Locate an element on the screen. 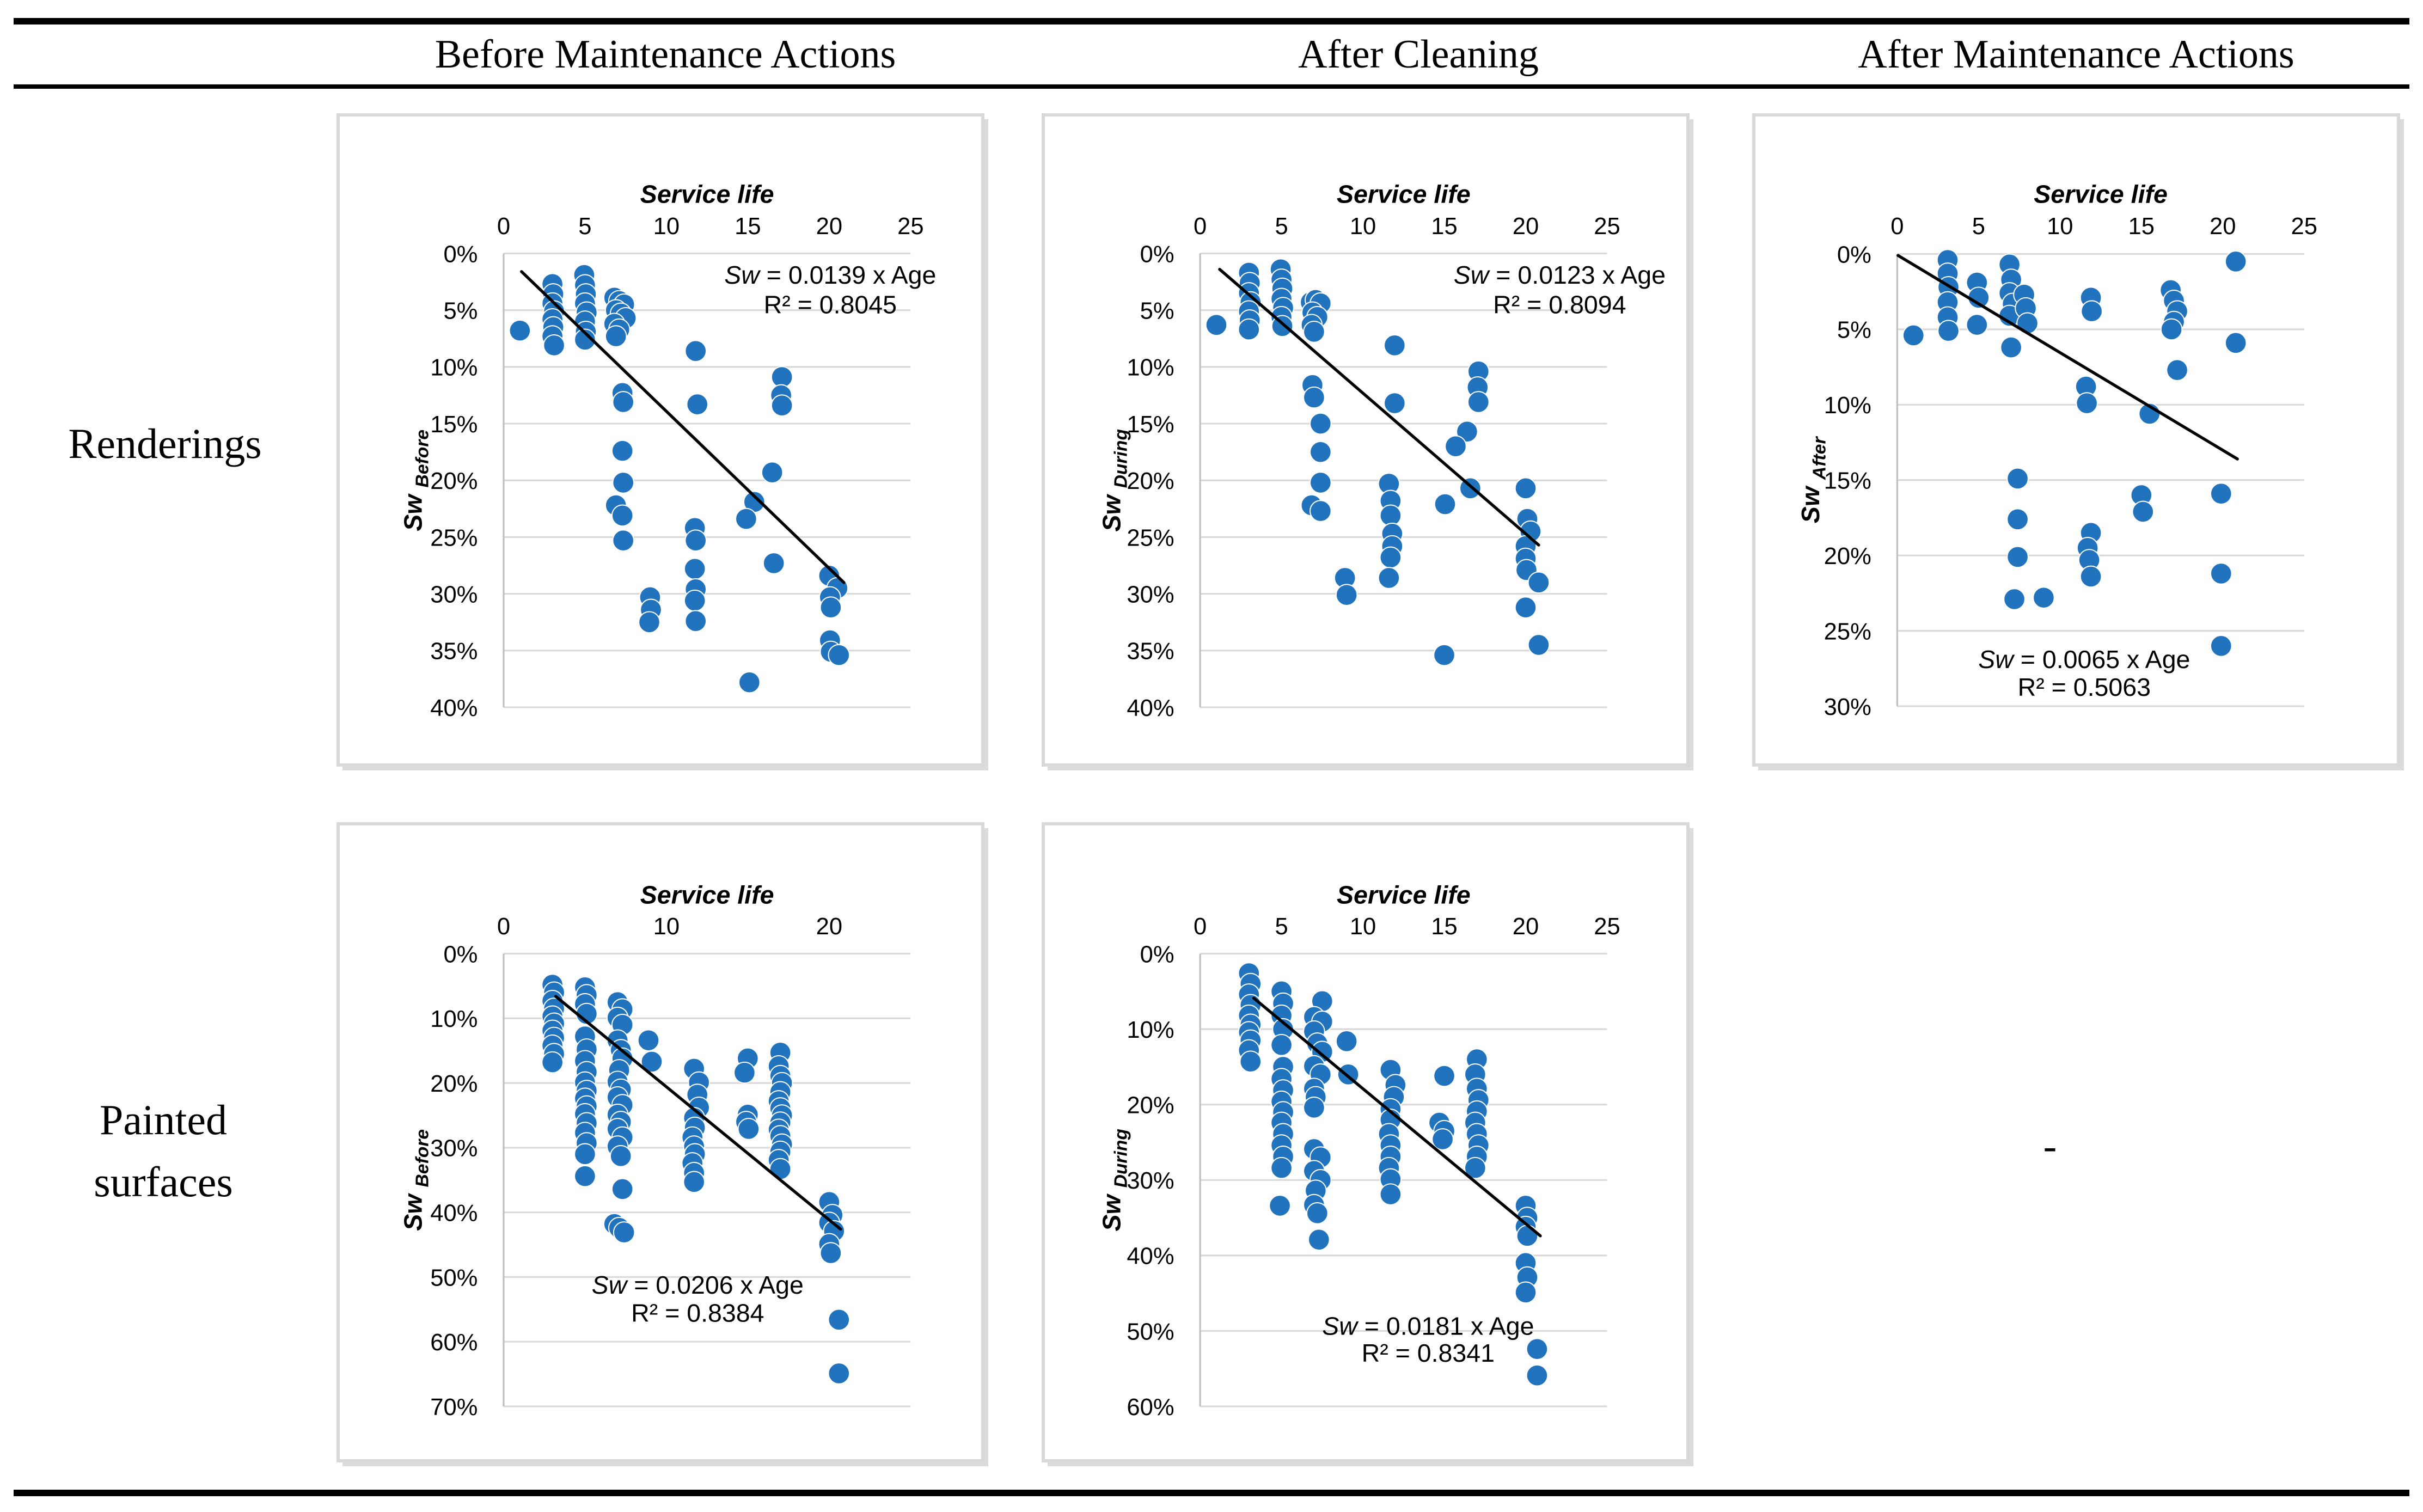 The height and width of the screenshot is (1512, 2423). column-header-after-maintenance: After Maintenance Actions is located at coordinates (2076, 54).